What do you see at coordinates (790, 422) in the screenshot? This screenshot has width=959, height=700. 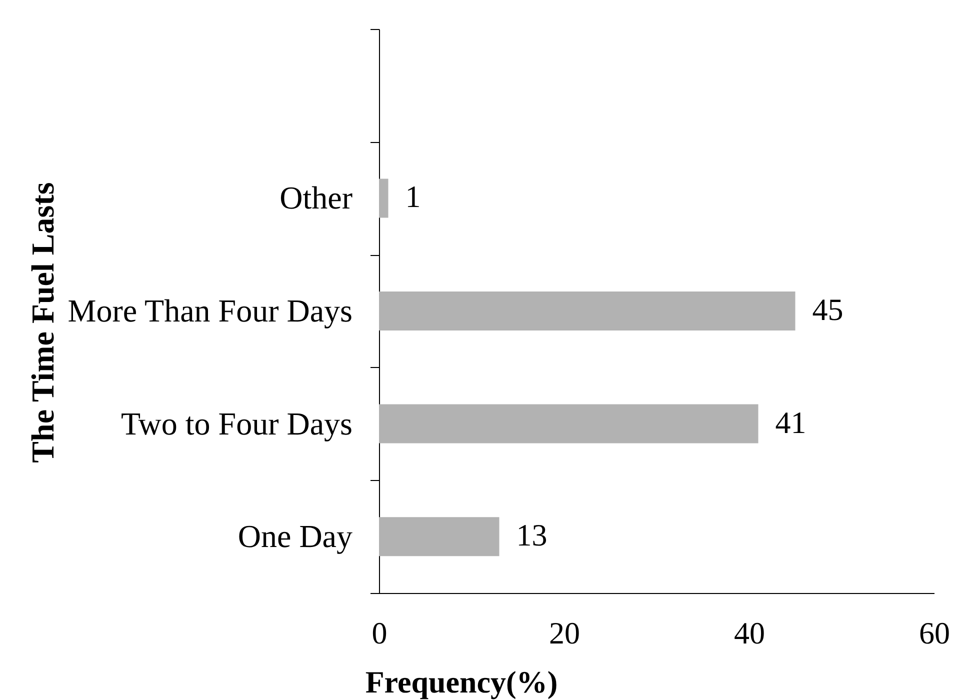 I see `data-label: 41` at bounding box center [790, 422].